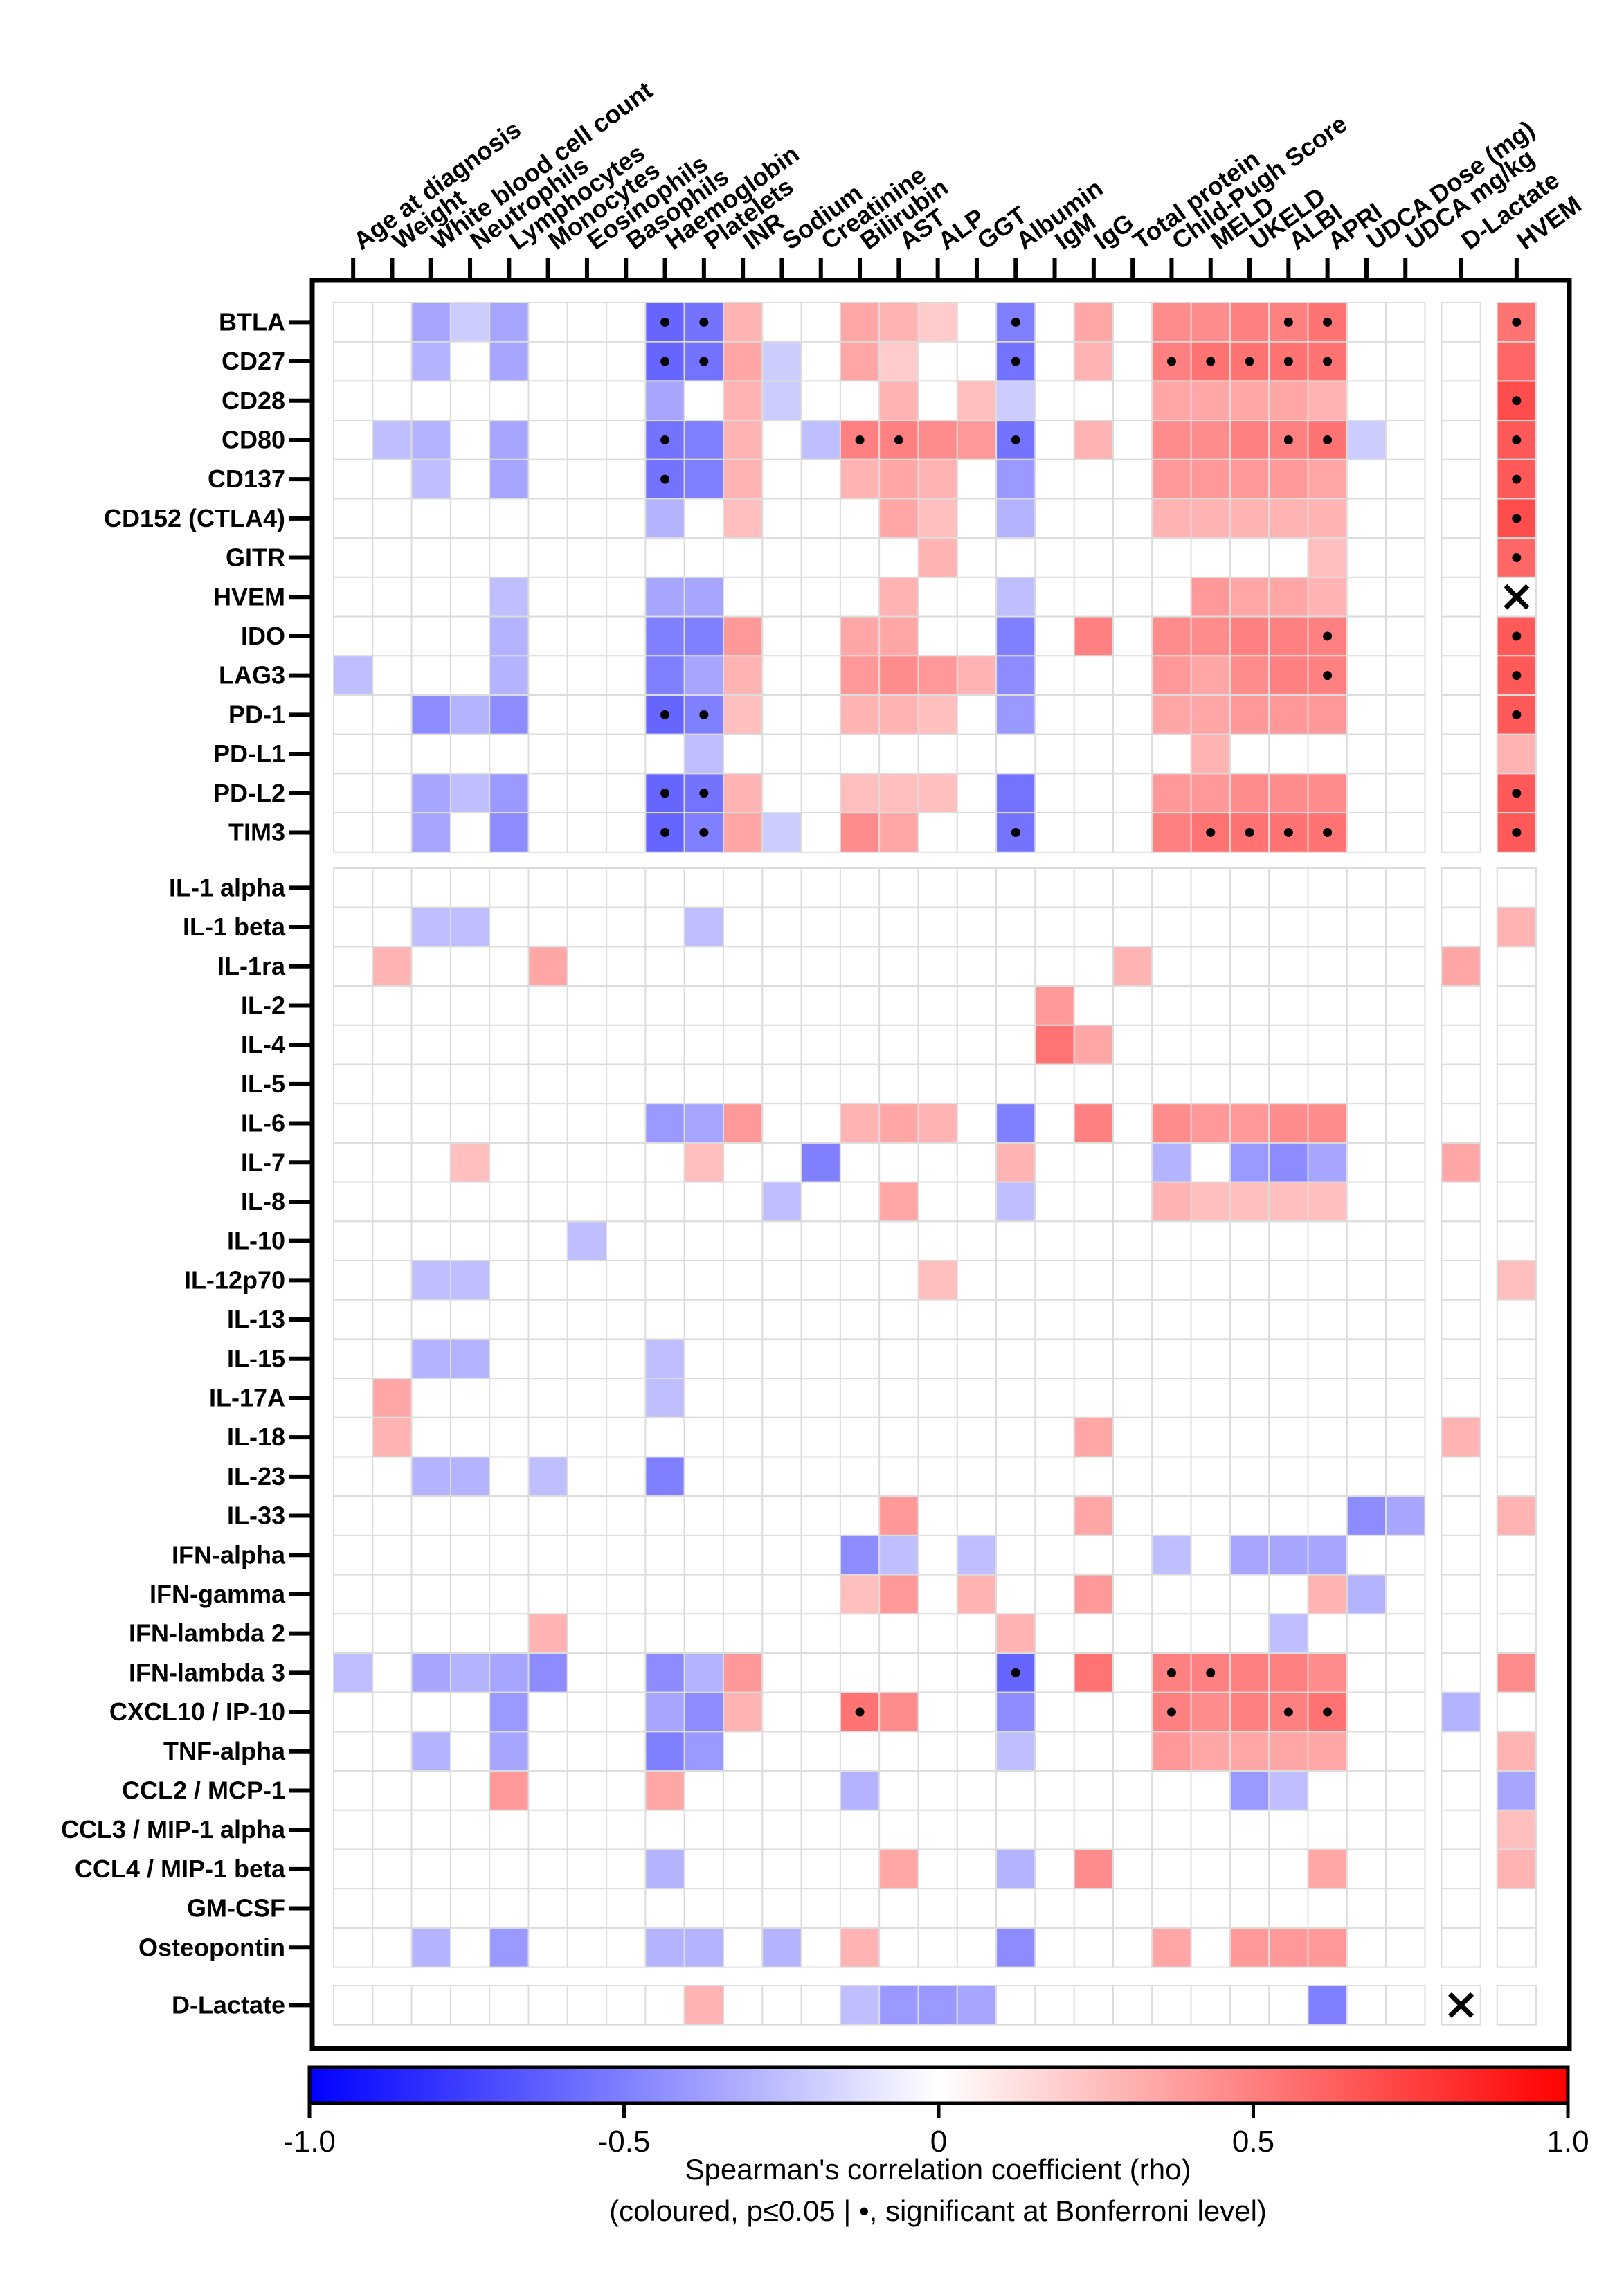  Describe the element at coordinates (392, 1241) in the screenshot. I see `cell-il-10-weight` at that location.